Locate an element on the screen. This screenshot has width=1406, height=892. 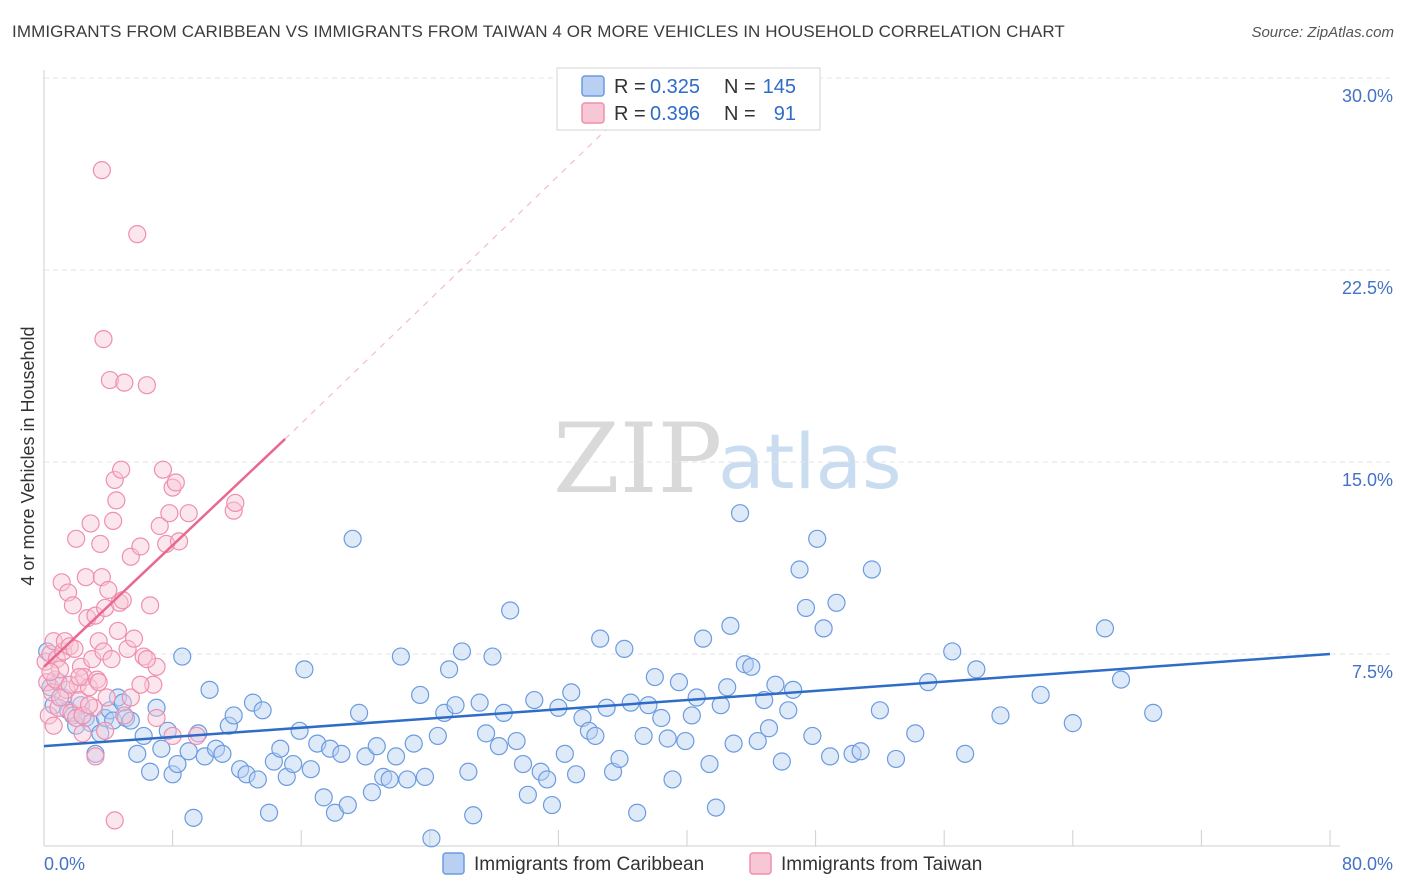
series-taiwan-points is located at coordinates (140, 495).